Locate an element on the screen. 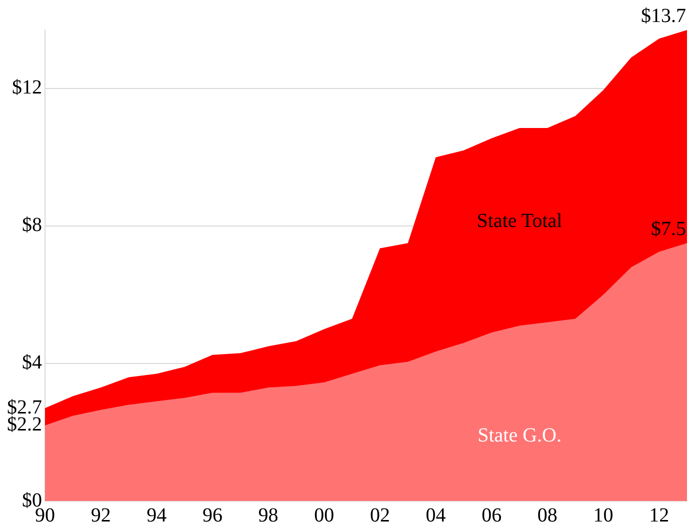  x-tick-label: 94 is located at coordinates (156, 515).